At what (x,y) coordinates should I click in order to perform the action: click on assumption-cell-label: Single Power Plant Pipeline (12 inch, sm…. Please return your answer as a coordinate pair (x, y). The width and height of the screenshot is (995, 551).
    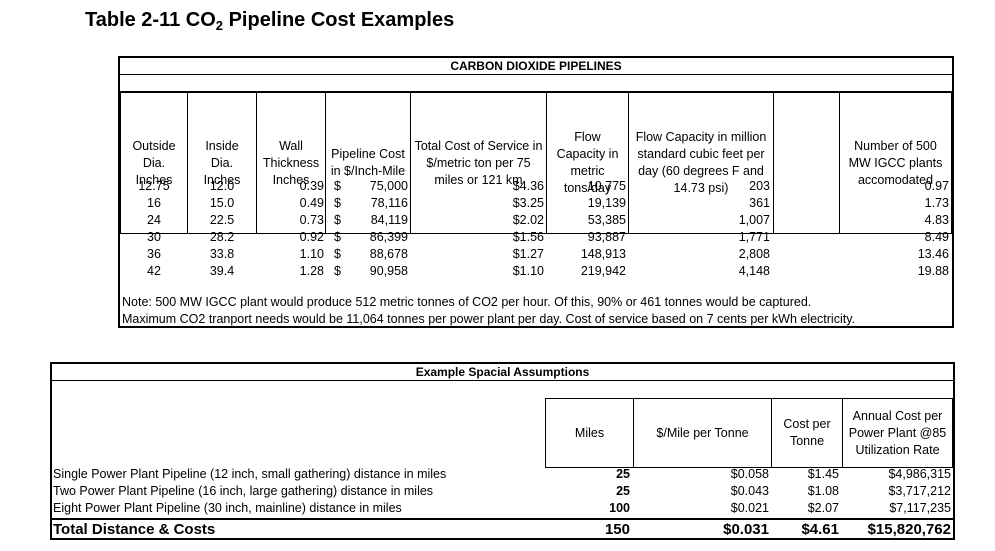
    Looking at the image, I should click on (250, 474).